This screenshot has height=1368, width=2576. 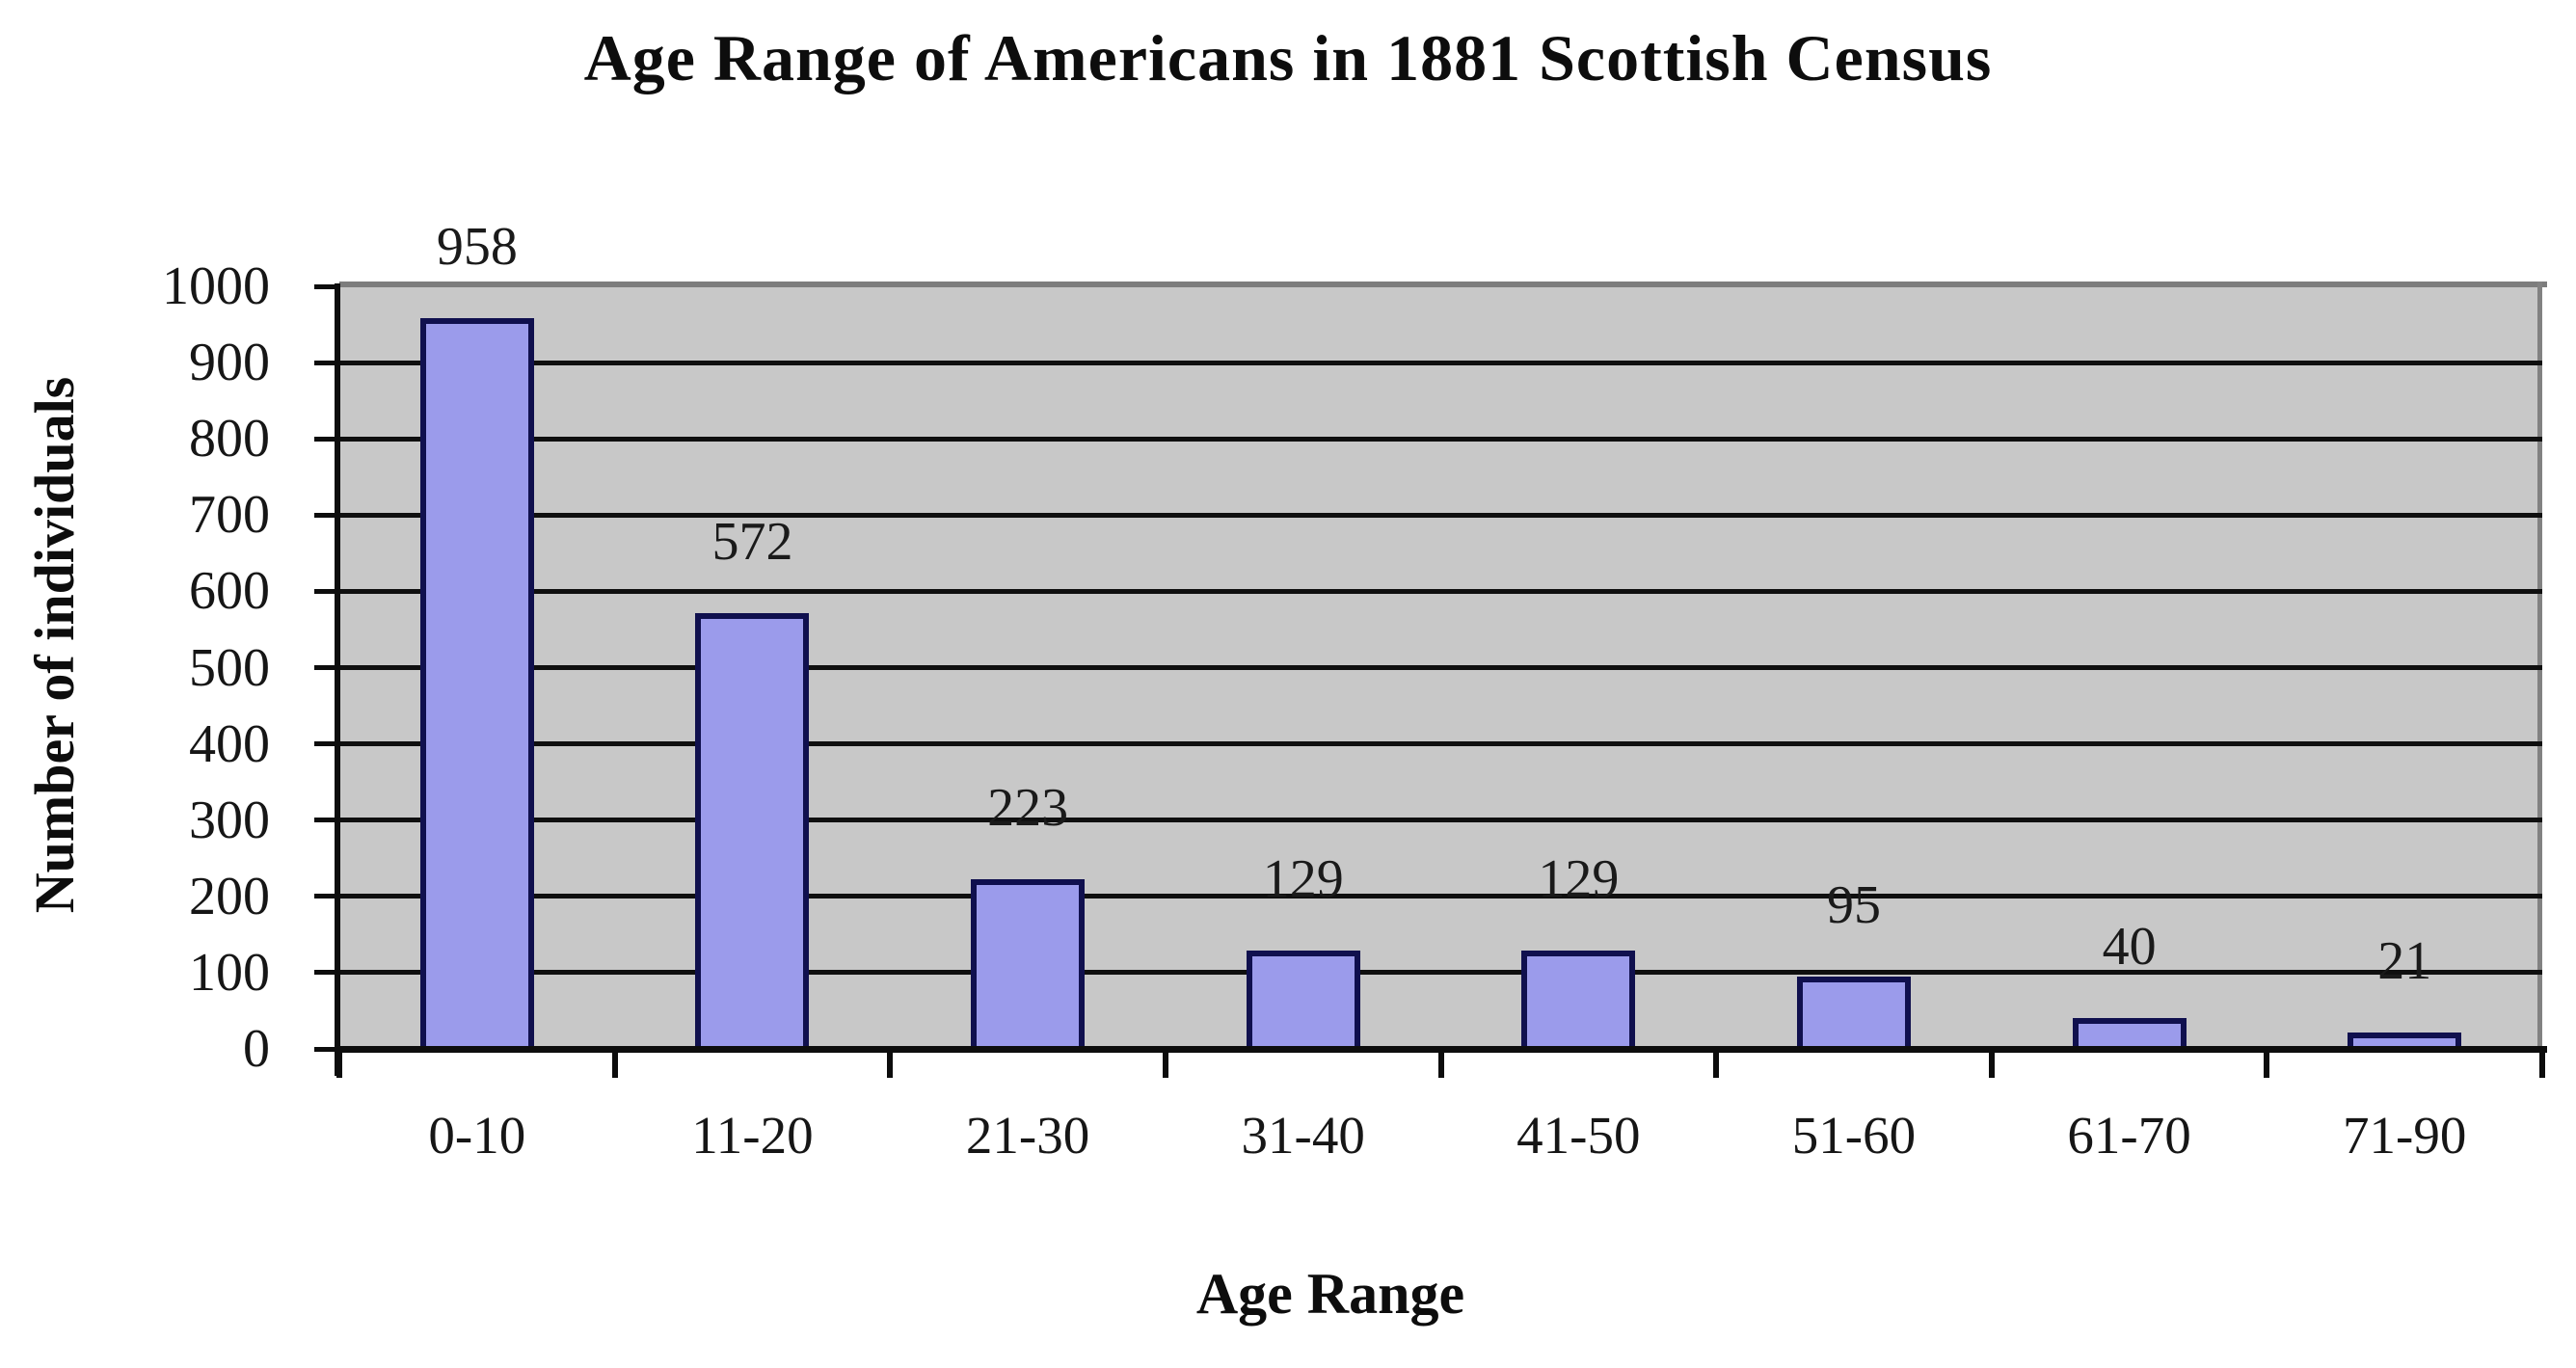 I want to click on bar-value-31-40: 129, so click(x=1303, y=878).